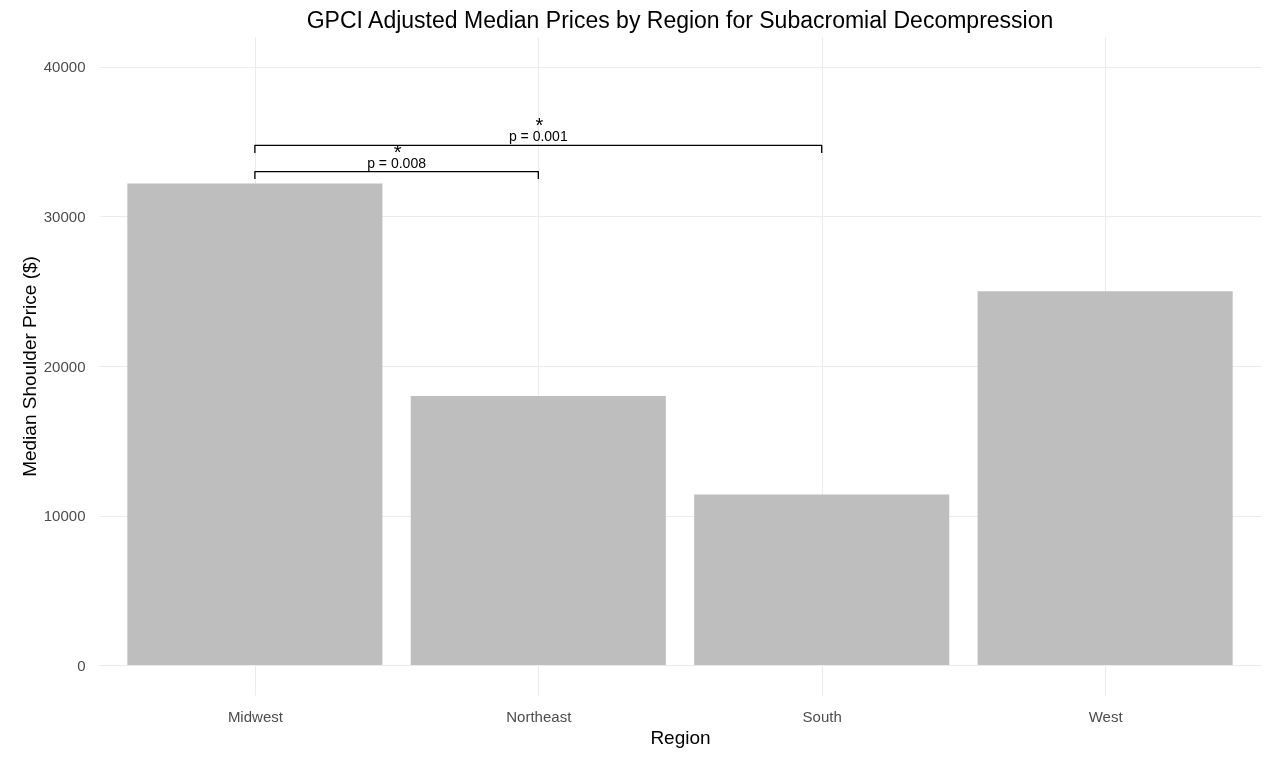 The height and width of the screenshot is (757, 1266). What do you see at coordinates (680, 737) in the screenshot?
I see `x-axis-title: Region` at bounding box center [680, 737].